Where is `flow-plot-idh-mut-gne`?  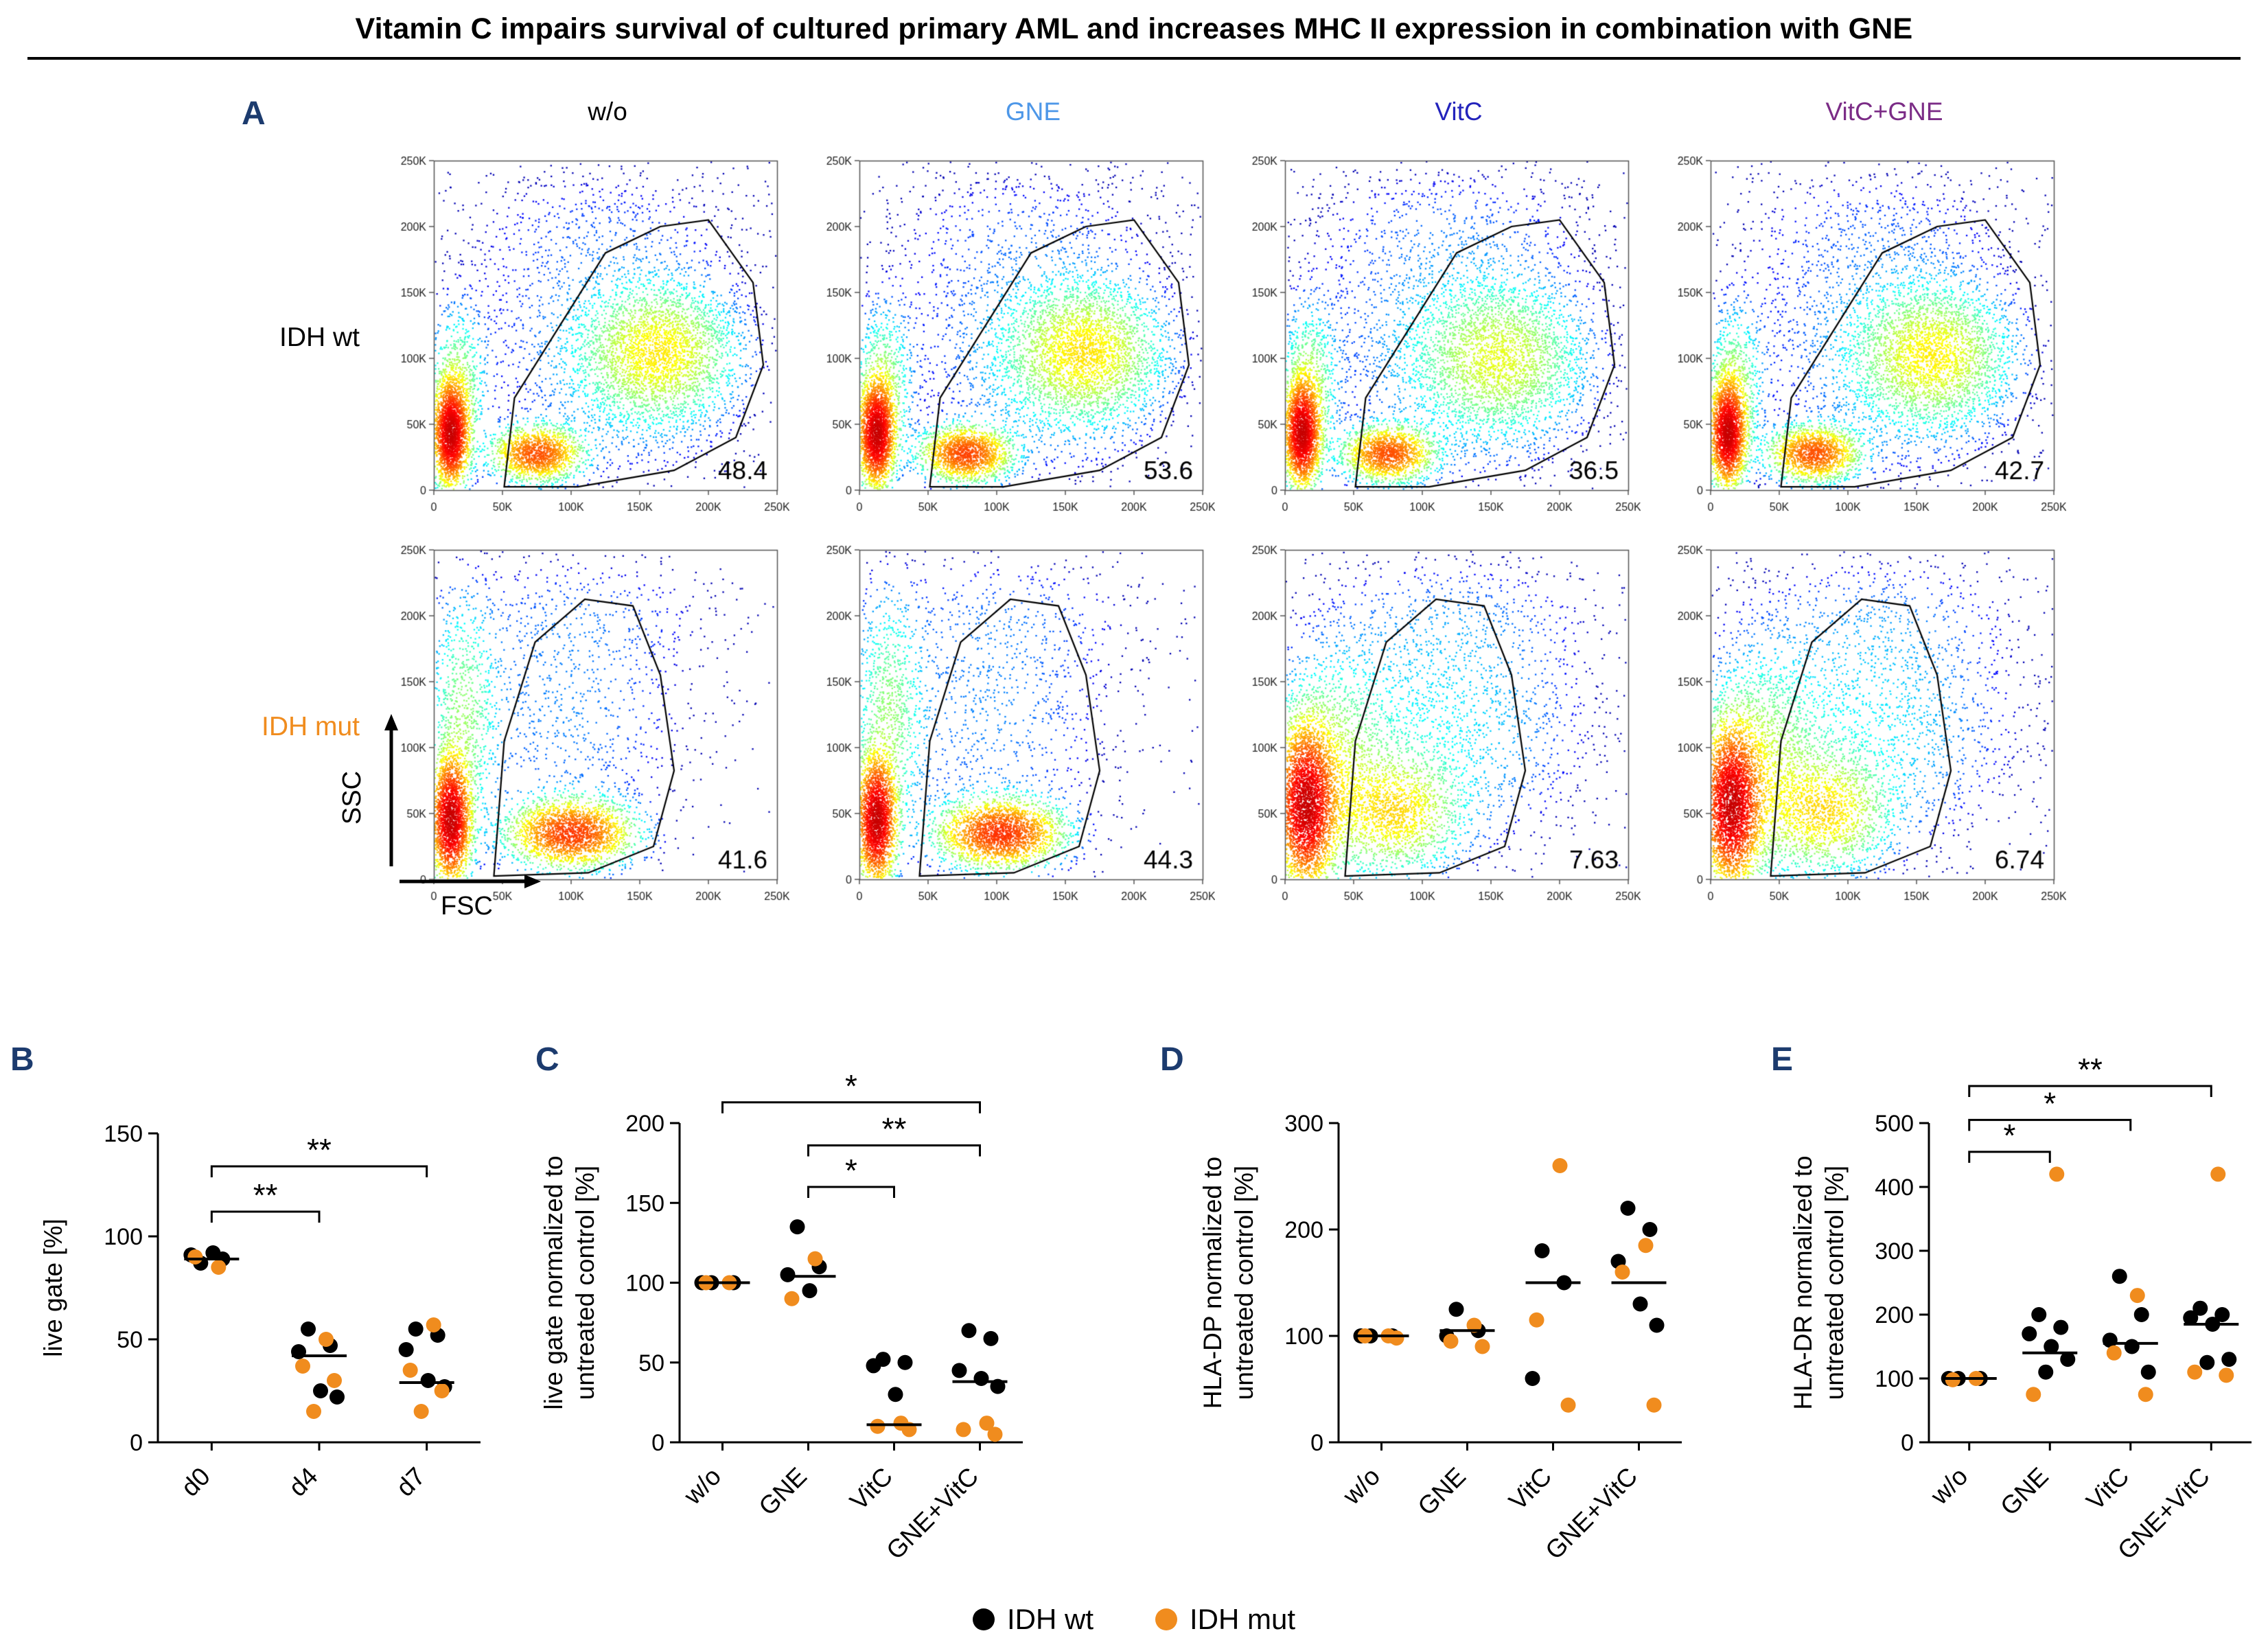 flow-plot-idh-mut-gne is located at coordinates (1009, 727).